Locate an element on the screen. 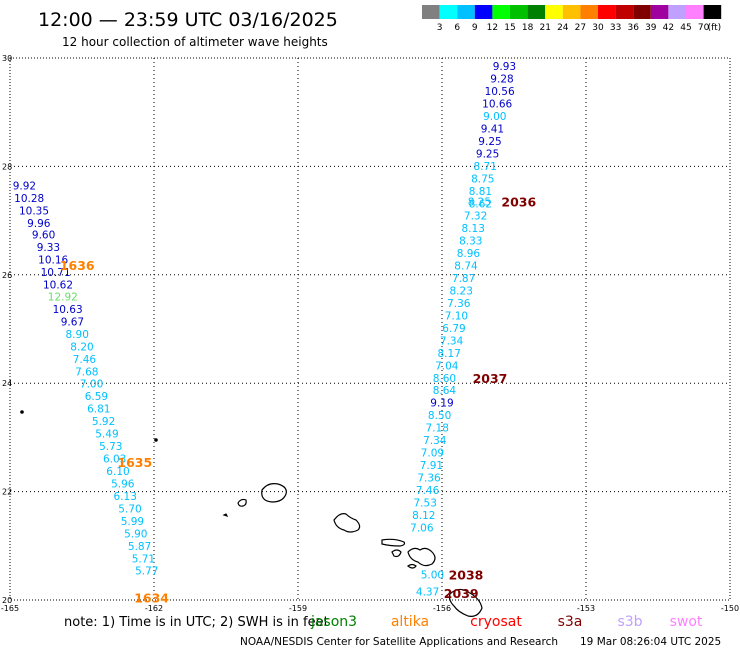  lat-tick-label: 24 is located at coordinates (7, 383).